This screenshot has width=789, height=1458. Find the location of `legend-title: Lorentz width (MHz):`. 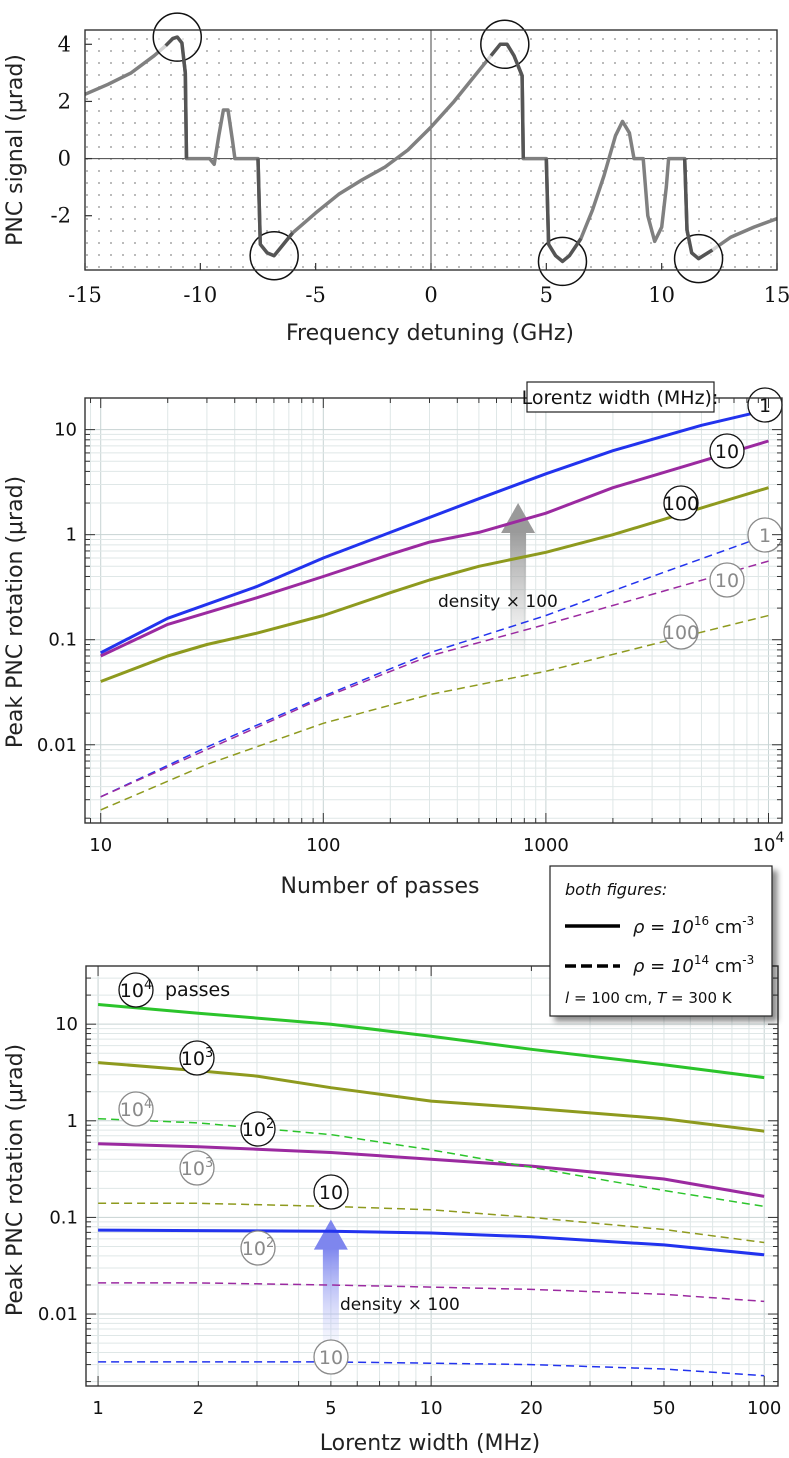

legend-title: Lorentz width (MHz): is located at coordinates (620, 398).